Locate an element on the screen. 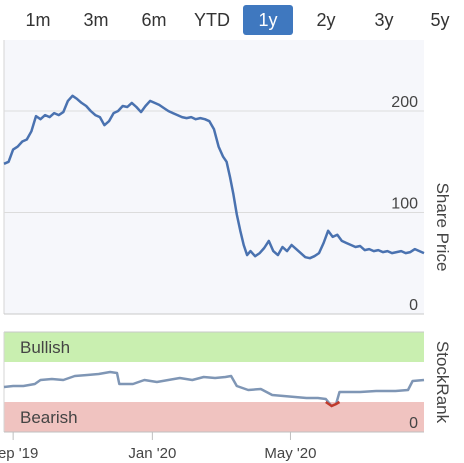  bullish-band is located at coordinates (214, 347).